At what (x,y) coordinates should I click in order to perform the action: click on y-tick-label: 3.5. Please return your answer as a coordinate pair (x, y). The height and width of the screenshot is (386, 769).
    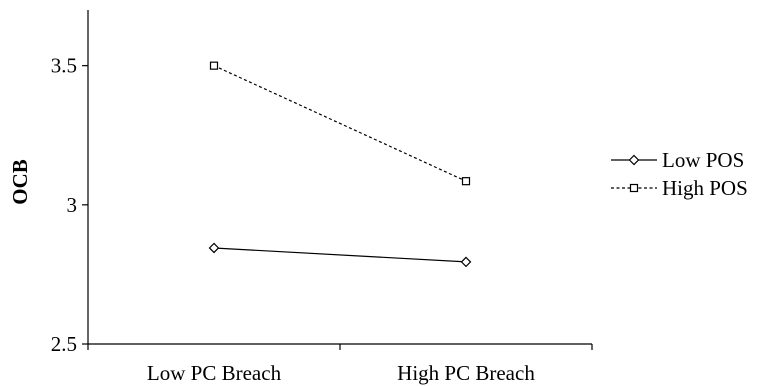
    Looking at the image, I should click on (64, 66).